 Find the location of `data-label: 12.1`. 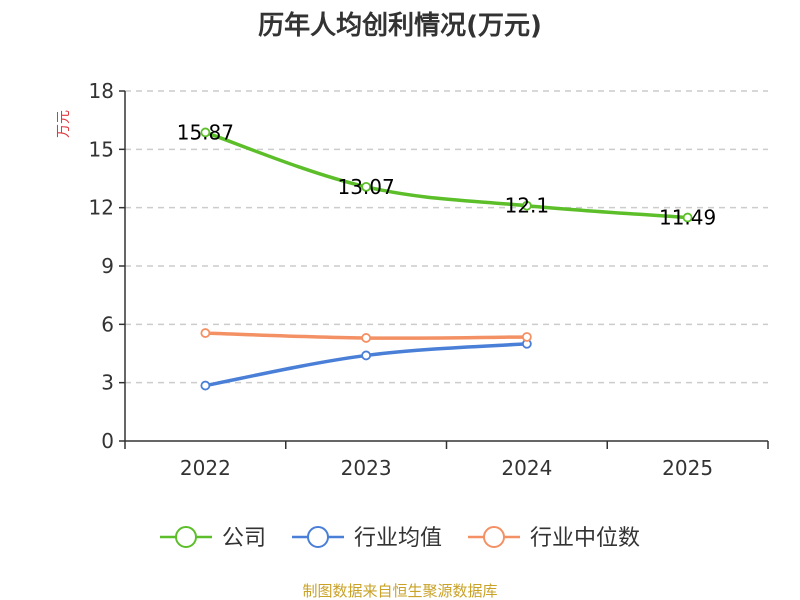

data-label: 12.1 is located at coordinates (527, 206).